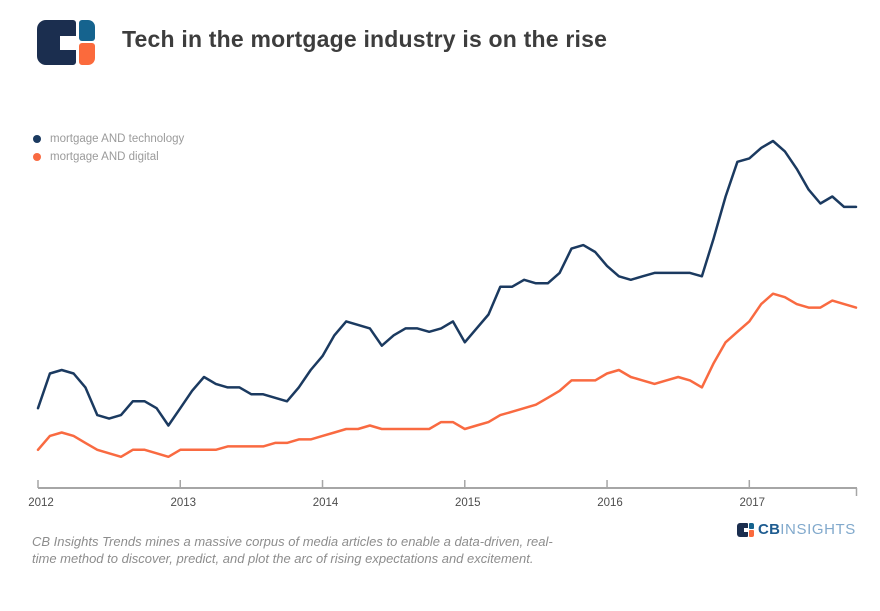 Image resolution: width=880 pixels, height=611 pixels. Describe the element at coordinates (41, 503) in the screenshot. I see `x-axis-label: 2012` at that location.